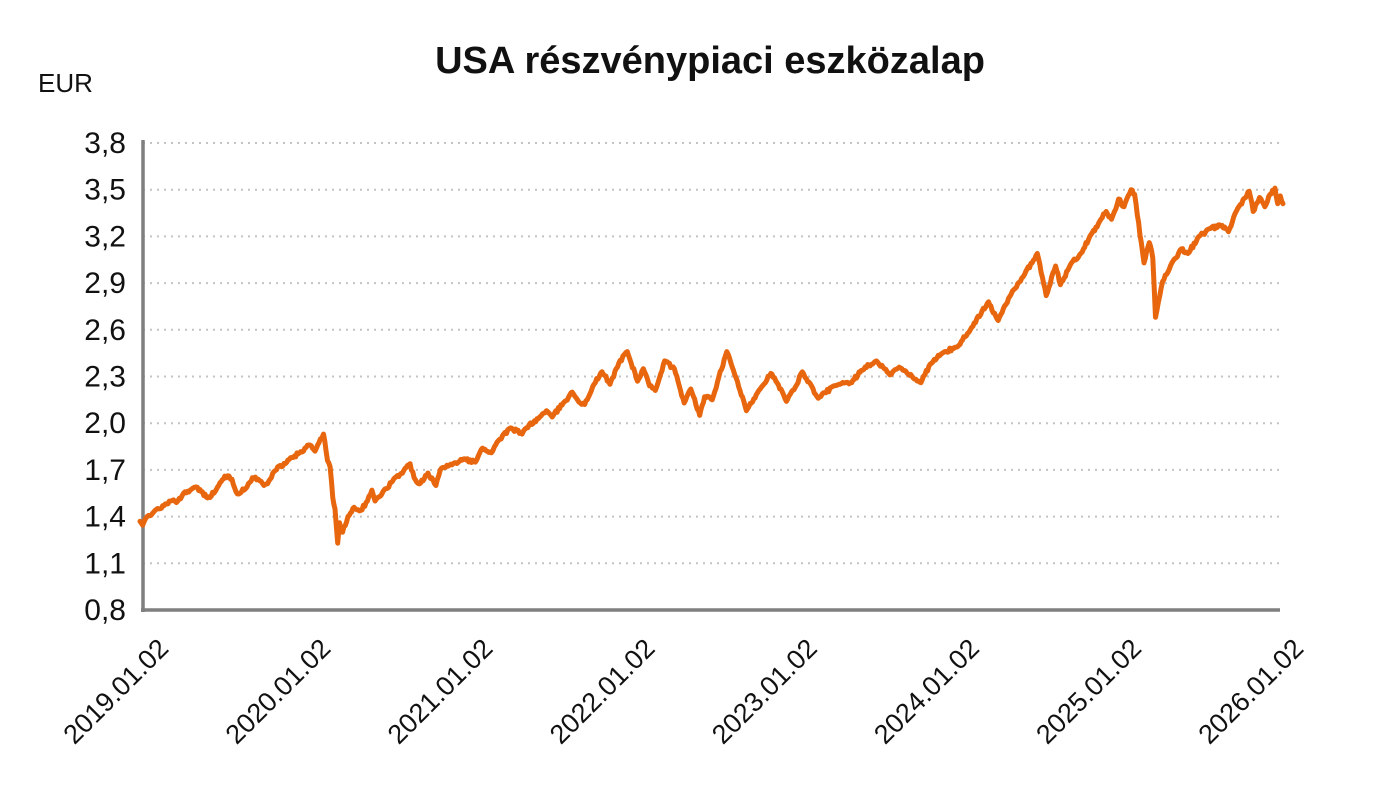 The image size is (1386, 794). What do you see at coordinates (105, 236) in the screenshot?
I see `y-tick-label: 3,2` at bounding box center [105, 236].